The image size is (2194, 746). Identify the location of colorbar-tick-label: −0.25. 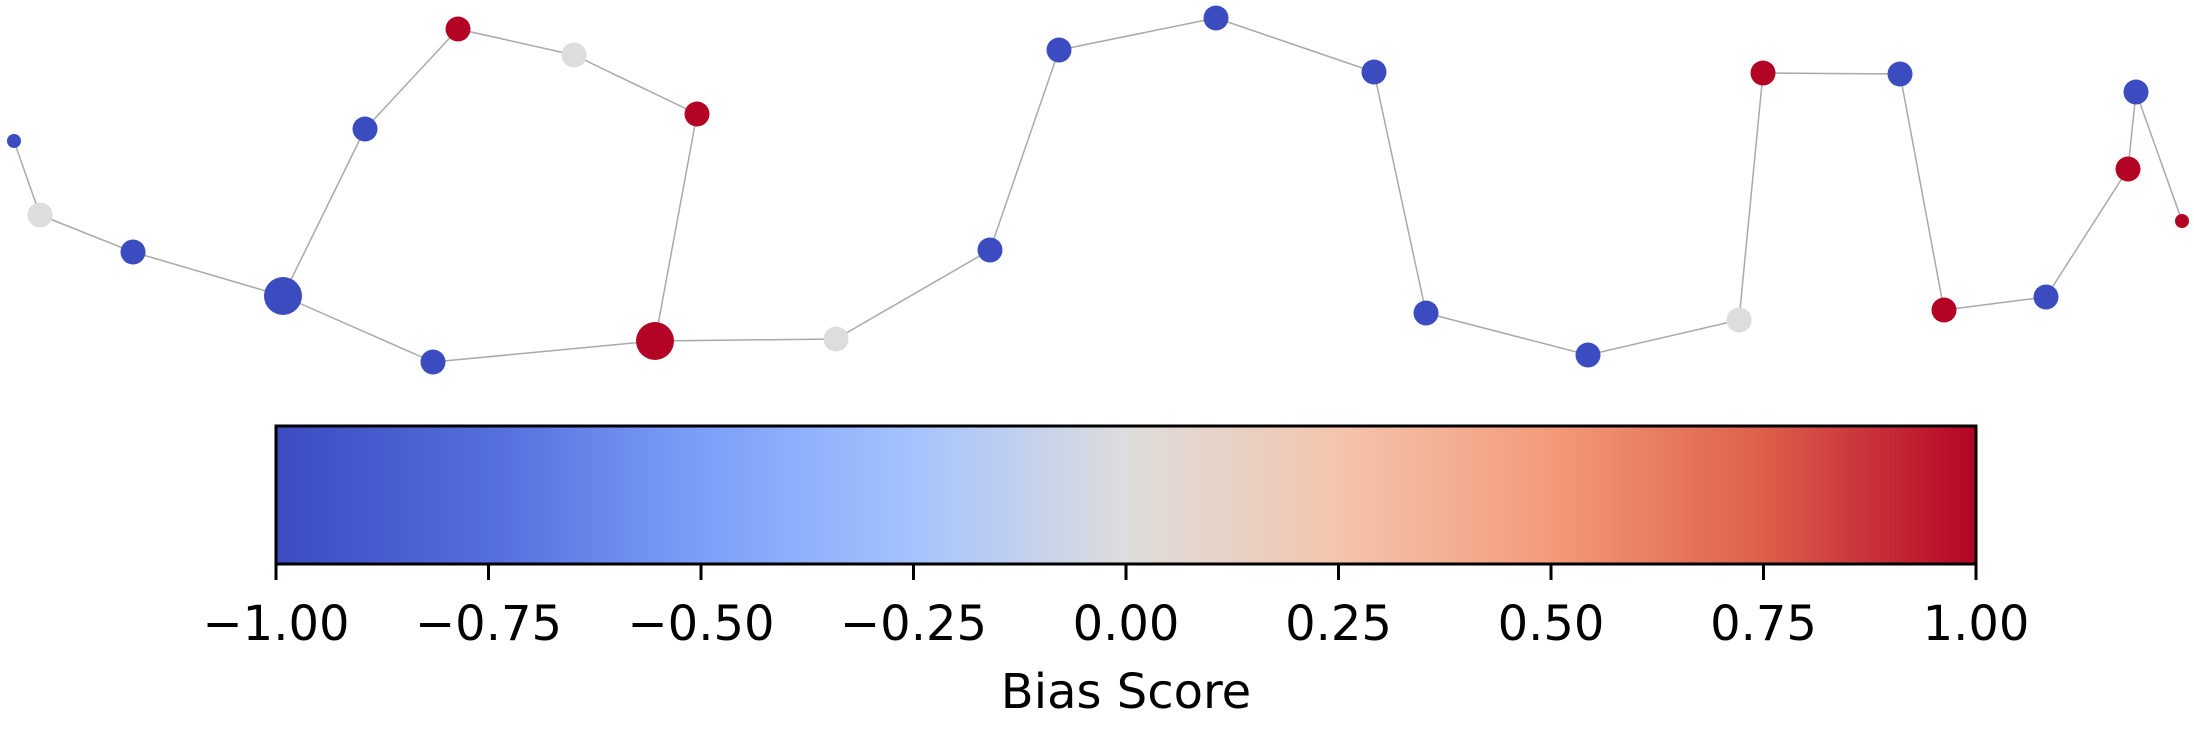
(913, 624).